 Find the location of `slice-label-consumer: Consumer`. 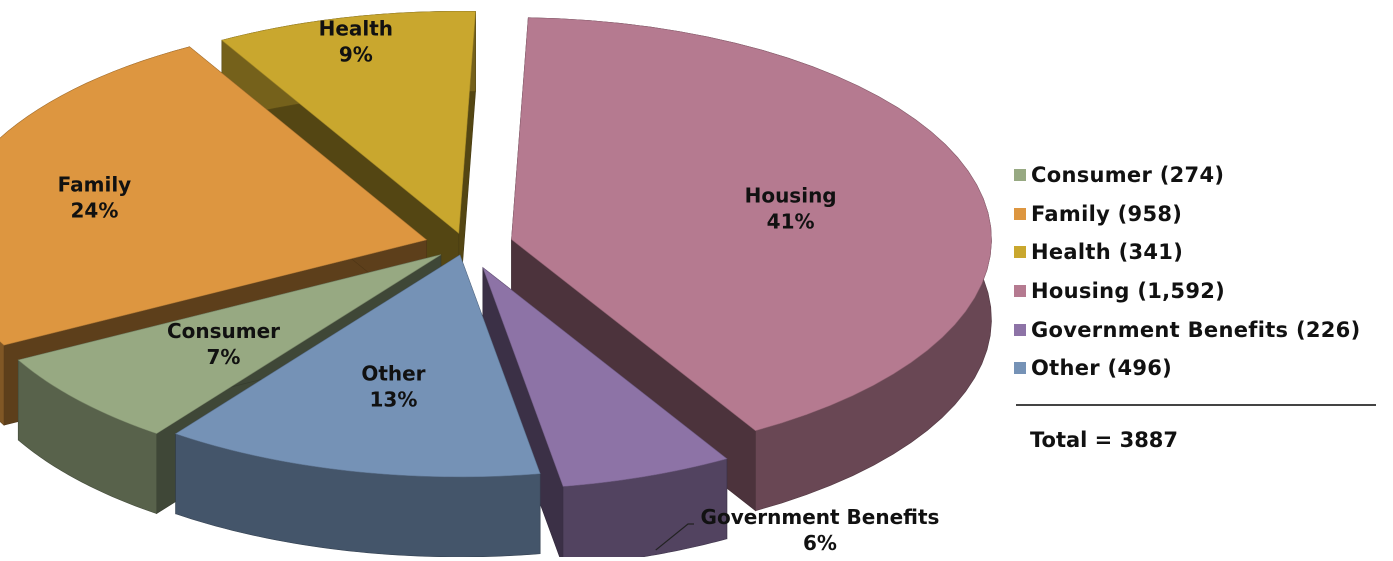

slice-label-consumer: Consumer is located at coordinates (223, 331).